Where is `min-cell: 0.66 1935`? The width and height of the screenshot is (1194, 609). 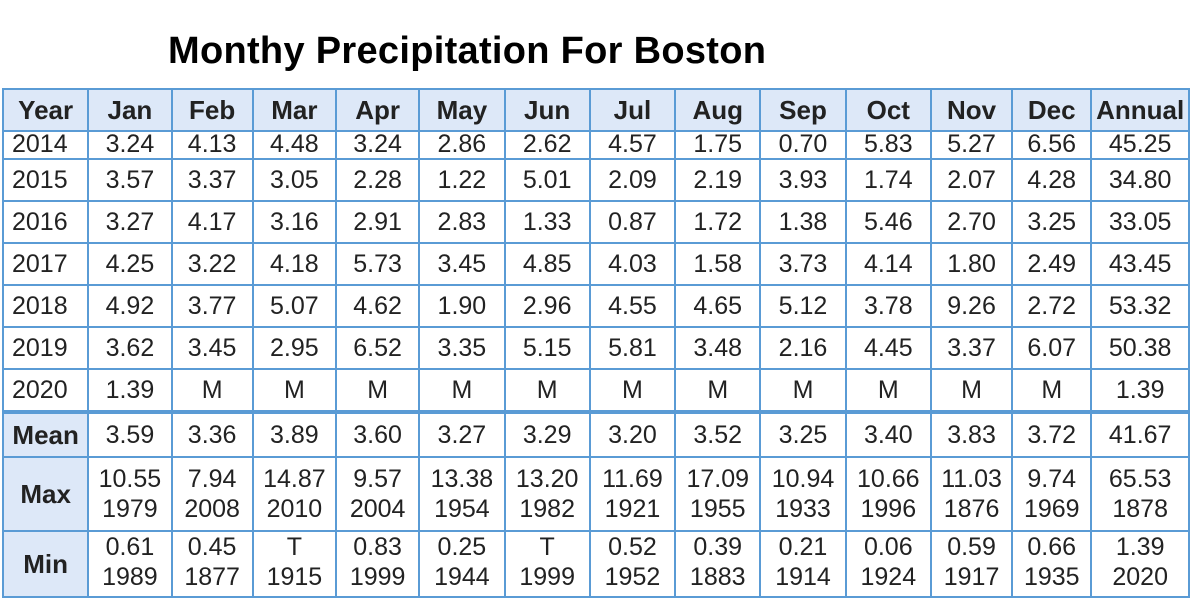 min-cell: 0.66 1935 is located at coordinates (1052, 564).